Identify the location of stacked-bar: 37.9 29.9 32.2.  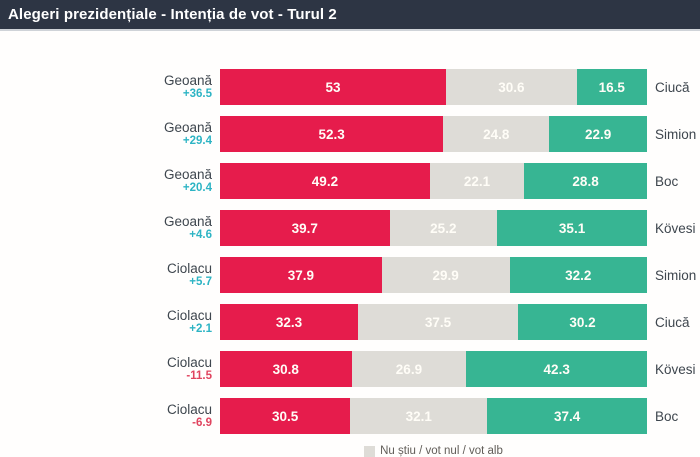
(433, 275).